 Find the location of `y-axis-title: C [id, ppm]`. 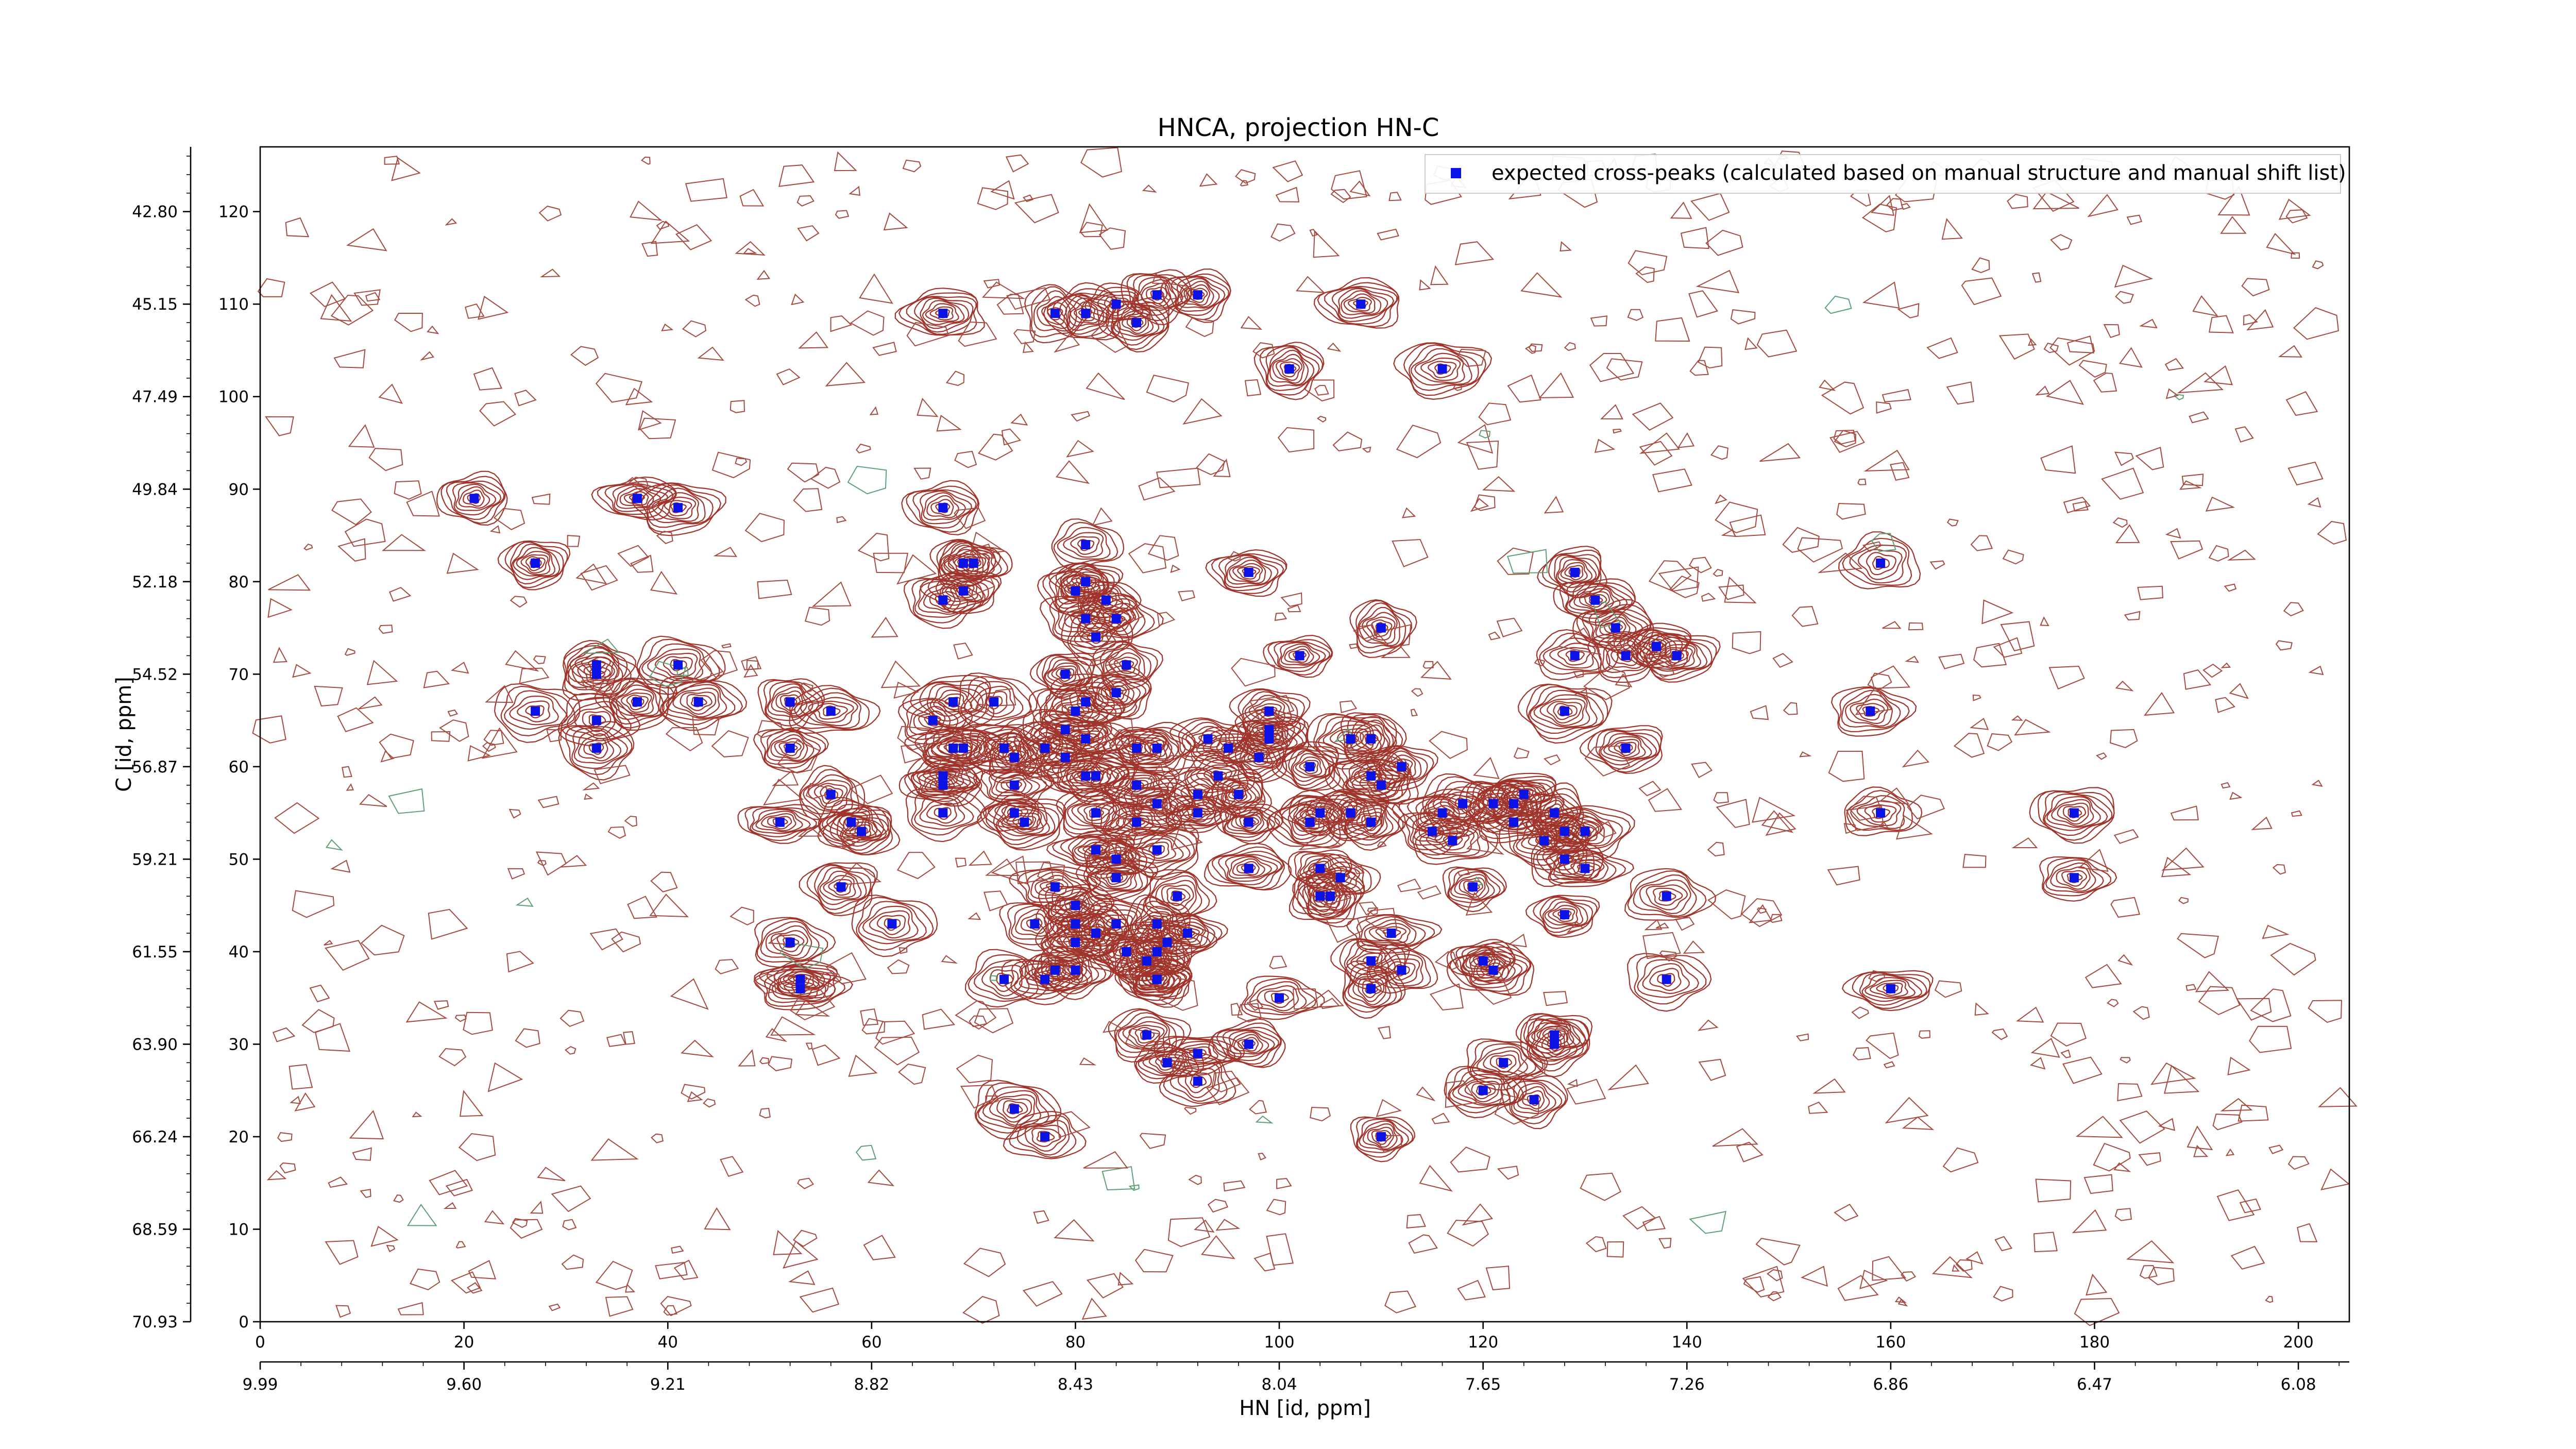

y-axis-title: C [id, ppm] is located at coordinates (124, 734).